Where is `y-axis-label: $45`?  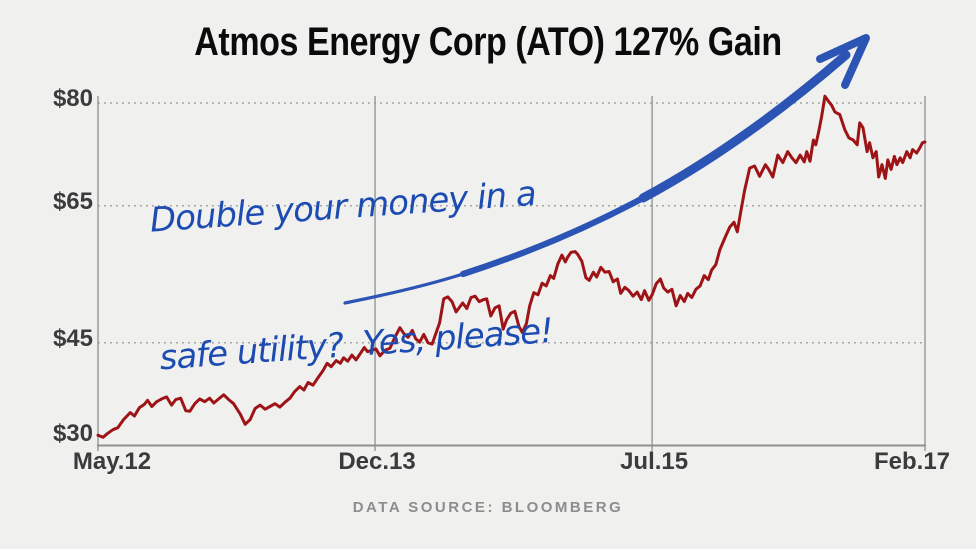 y-axis-label: $45 is located at coordinates (73, 338).